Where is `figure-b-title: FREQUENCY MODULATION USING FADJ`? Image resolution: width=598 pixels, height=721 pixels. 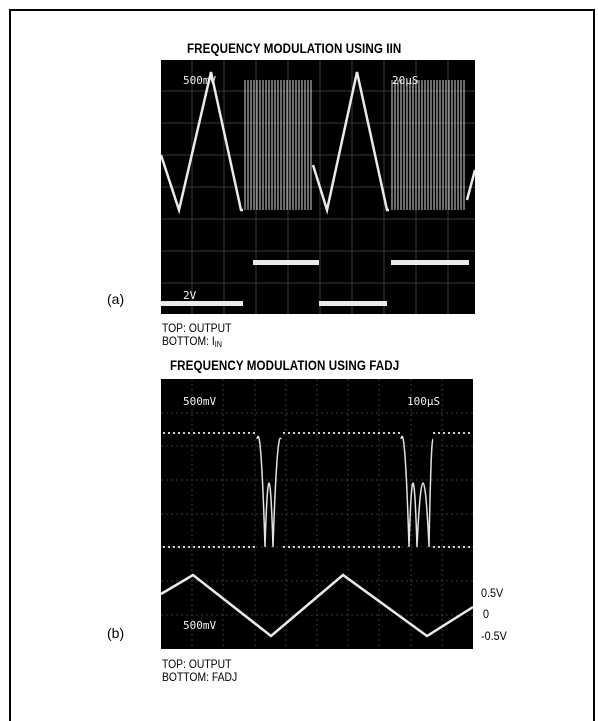
figure-b-title: FREQUENCY MODULATION USING FADJ is located at coordinates (284, 365).